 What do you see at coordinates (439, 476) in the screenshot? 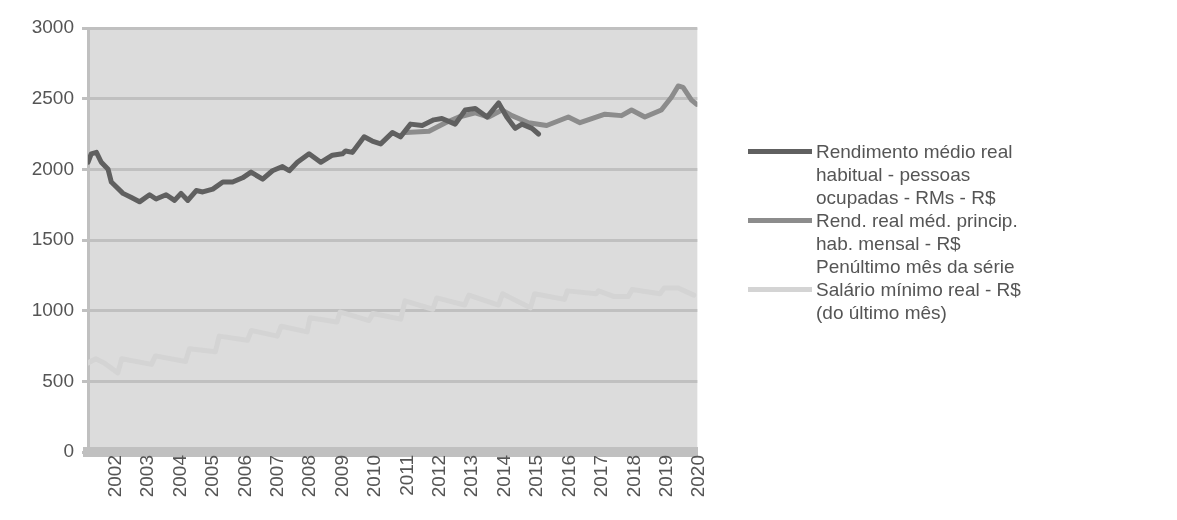
I see `x-tick-label: 2012` at bounding box center [439, 476].